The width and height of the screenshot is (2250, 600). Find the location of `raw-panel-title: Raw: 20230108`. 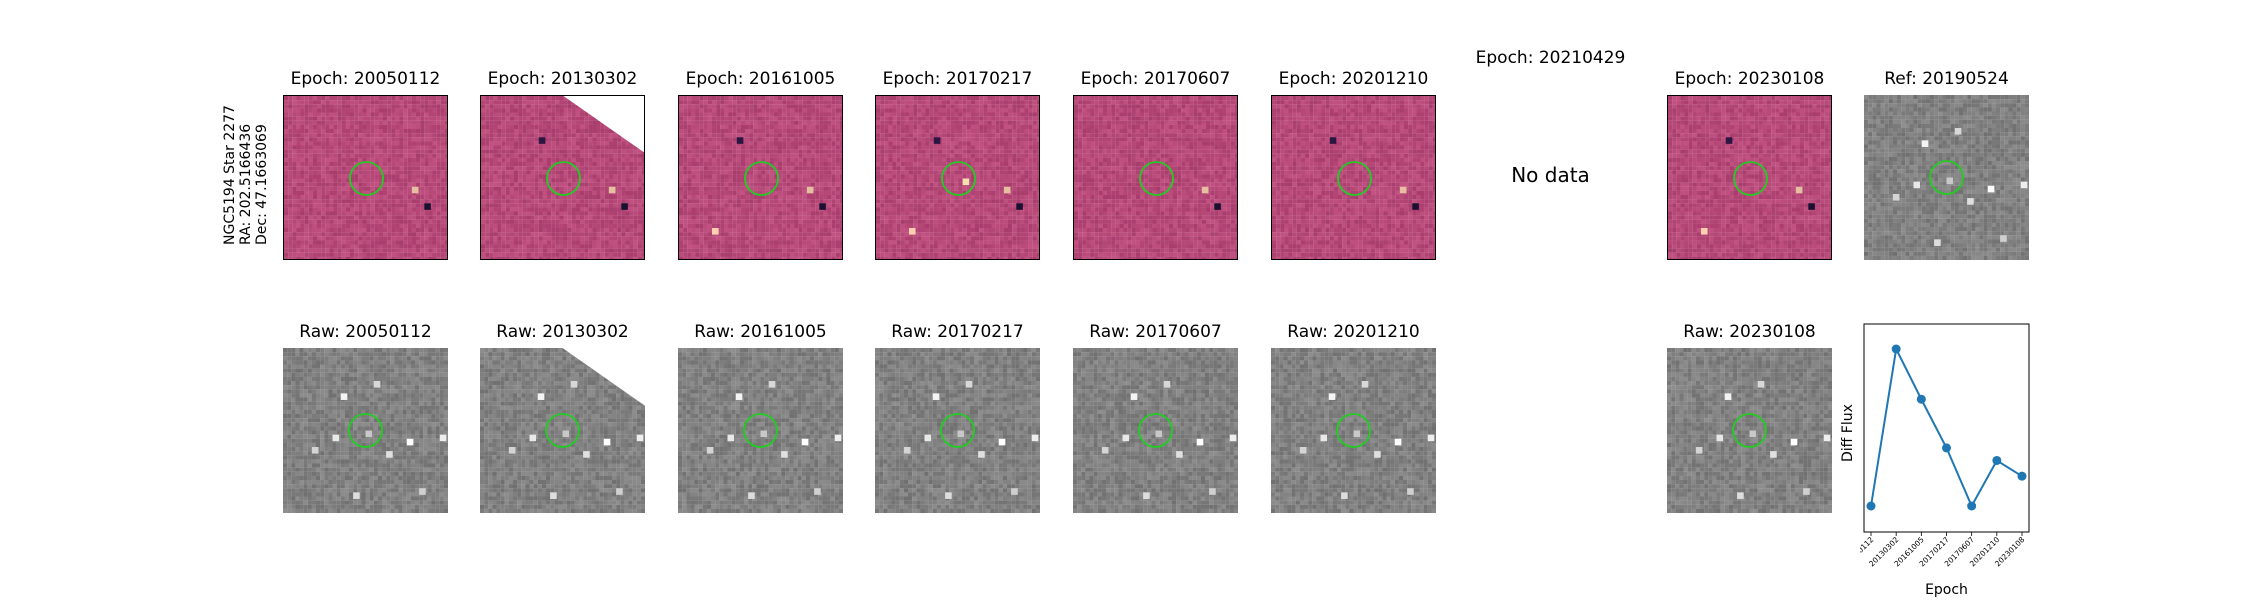

raw-panel-title: Raw: 20230108 is located at coordinates (1749, 332).